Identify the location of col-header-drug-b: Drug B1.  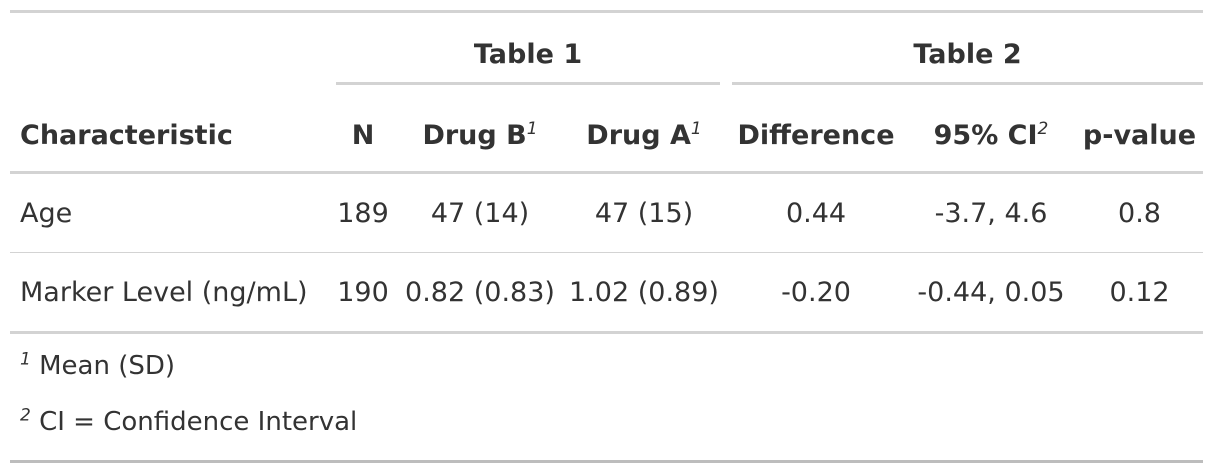
(480, 136).